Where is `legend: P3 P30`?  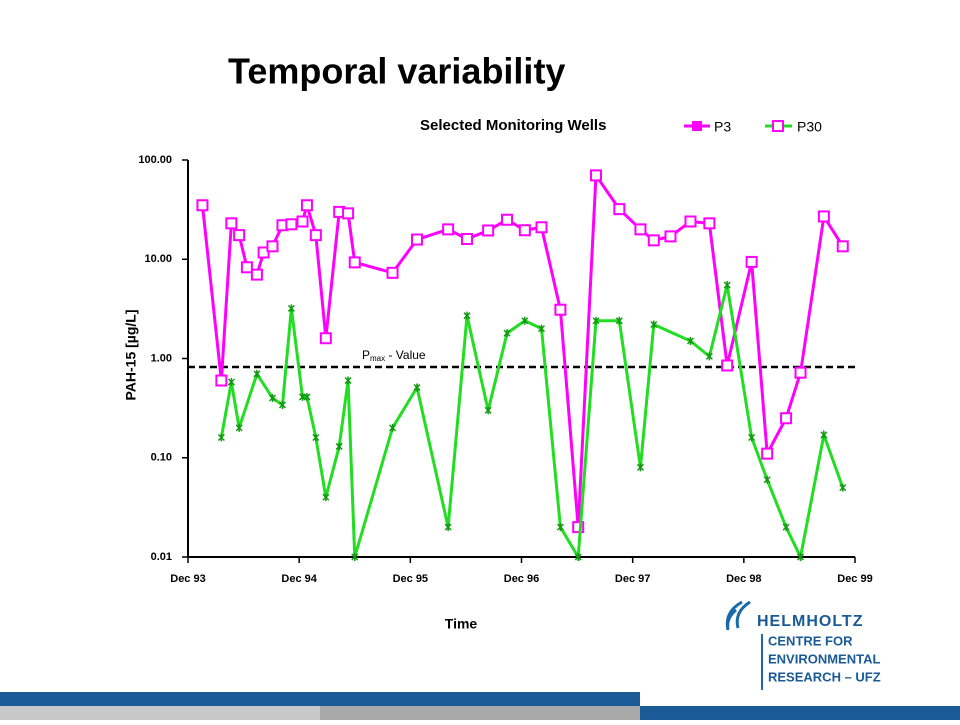
legend: P3 P30 is located at coordinates (753, 127).